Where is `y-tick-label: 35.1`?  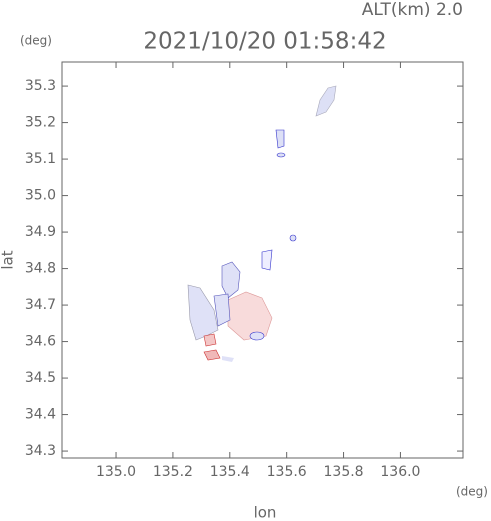 y-tick-label: 35.1 is located at coordinates (40, 159).